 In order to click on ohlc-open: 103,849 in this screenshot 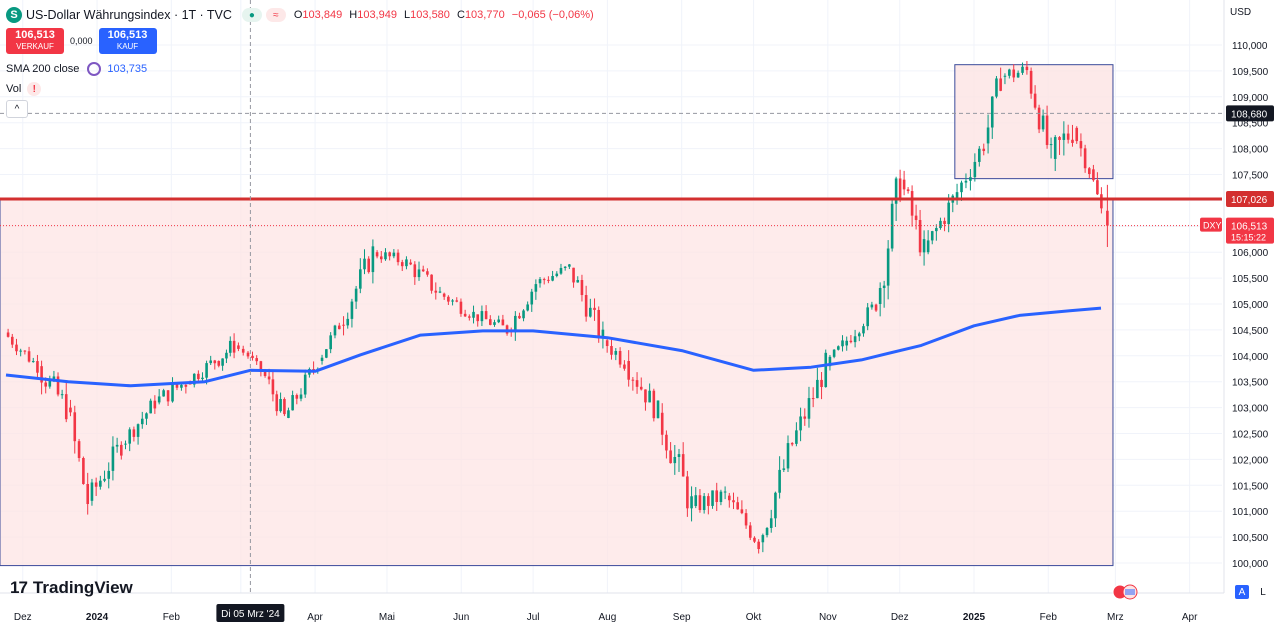, I will do `click(322, 15)`.